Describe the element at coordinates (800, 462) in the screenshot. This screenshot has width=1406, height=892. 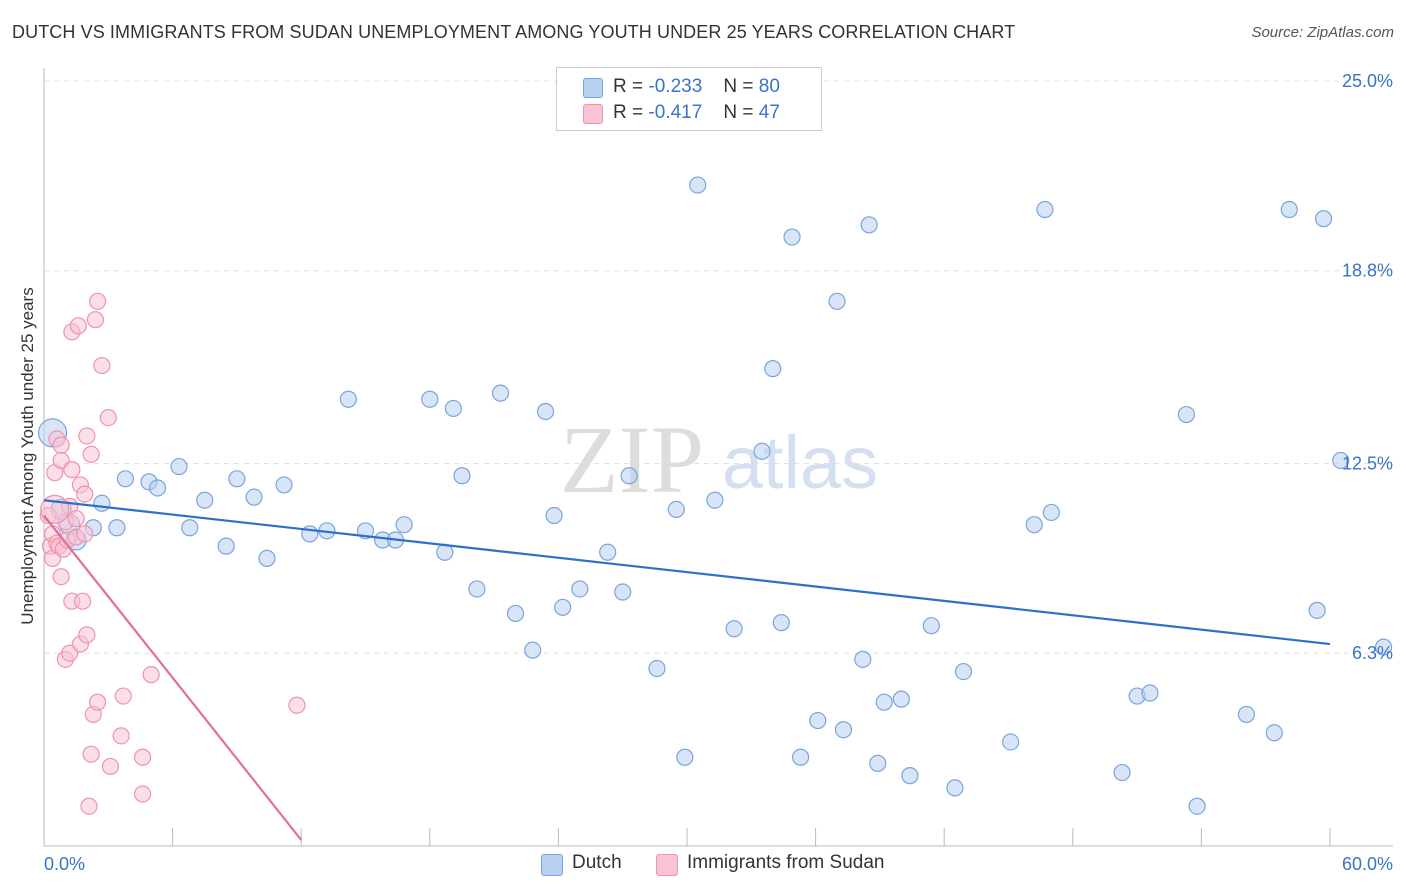
I see `watermark-atlas: atlas` at that location.